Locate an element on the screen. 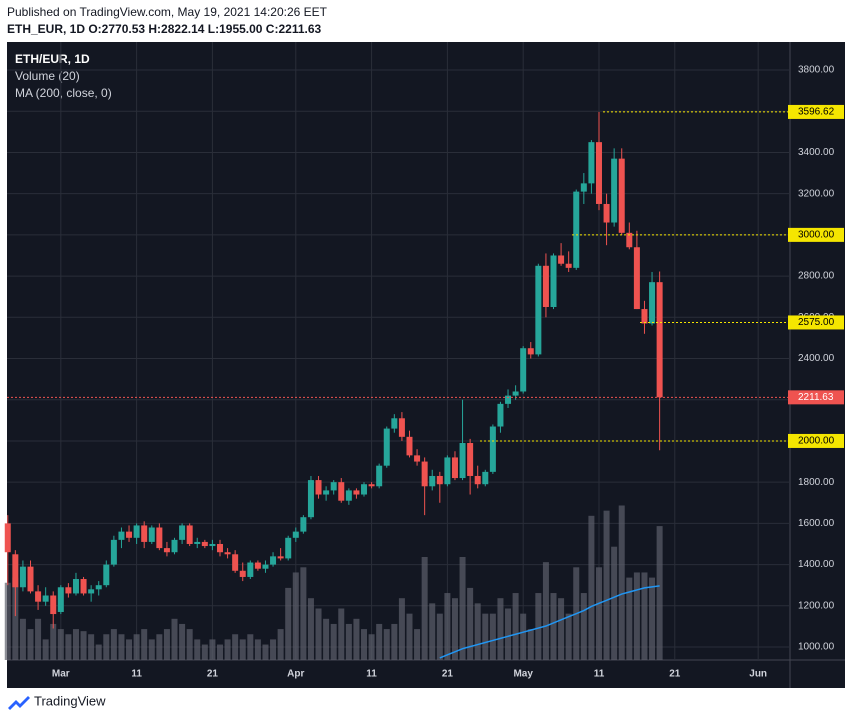 This screenshot has height=720, width=850. x-tick-label: 21 is located at coordinates (675, 674).